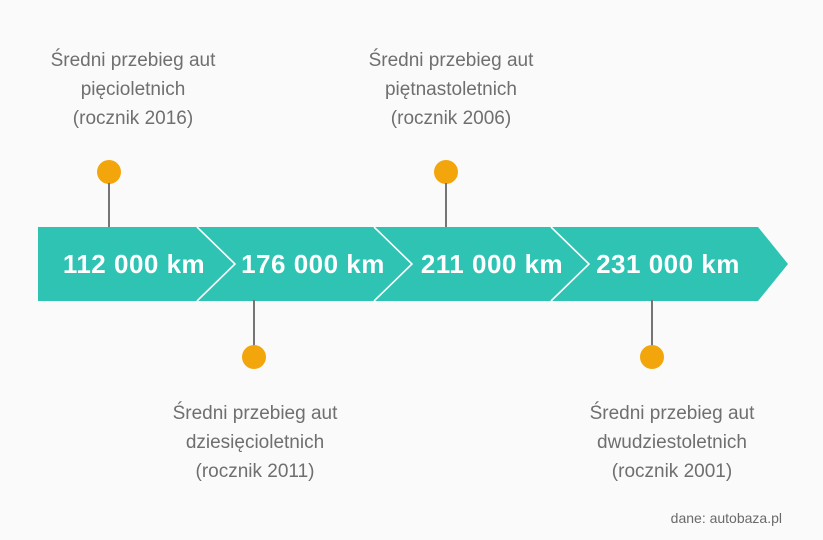 The image size is (823, 540). Describe the element at coordinates (726, 518) in the screenshot. I see `data-source-credit: dane: autobaza.pl` at that location.